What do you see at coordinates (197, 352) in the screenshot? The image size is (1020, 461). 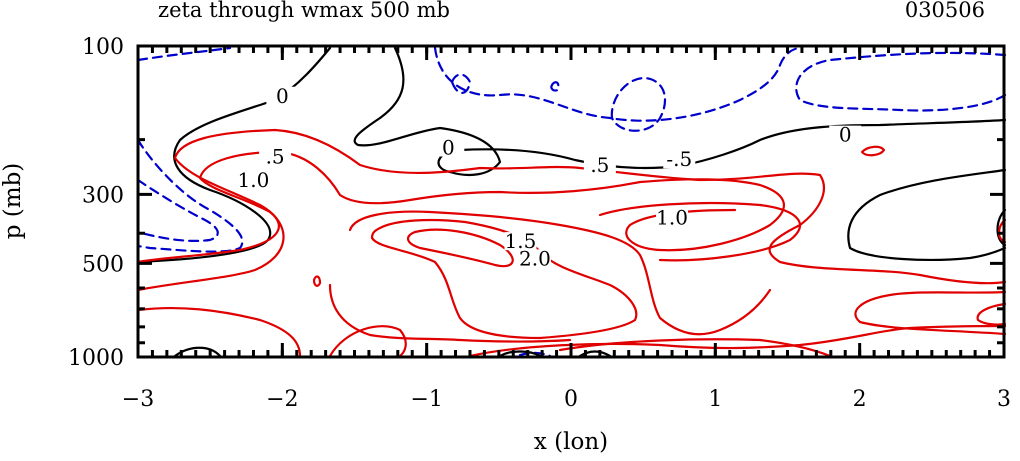 I see `zero-contour-bottom-left` at bounding box center [197, 352].